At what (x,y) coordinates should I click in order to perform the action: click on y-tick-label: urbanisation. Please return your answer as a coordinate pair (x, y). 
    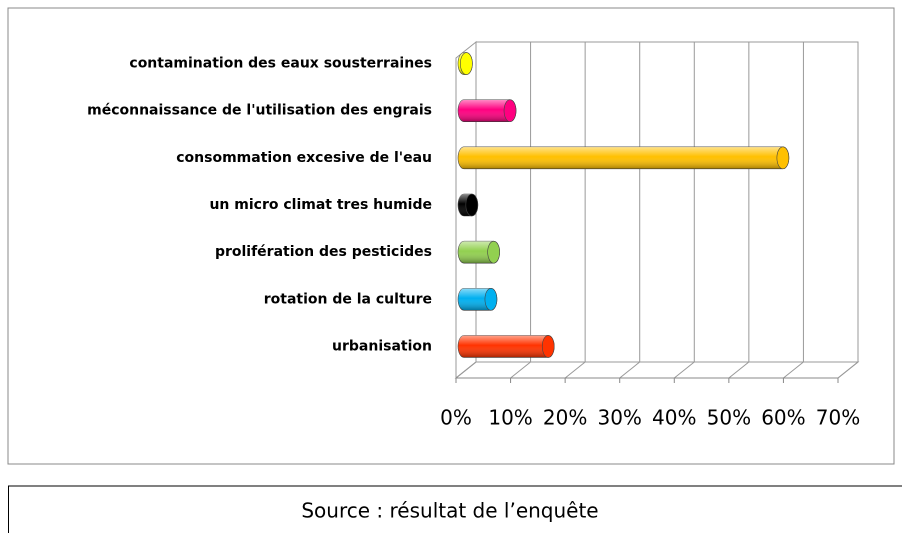
    Looking at the image, I should click on (382, 346).